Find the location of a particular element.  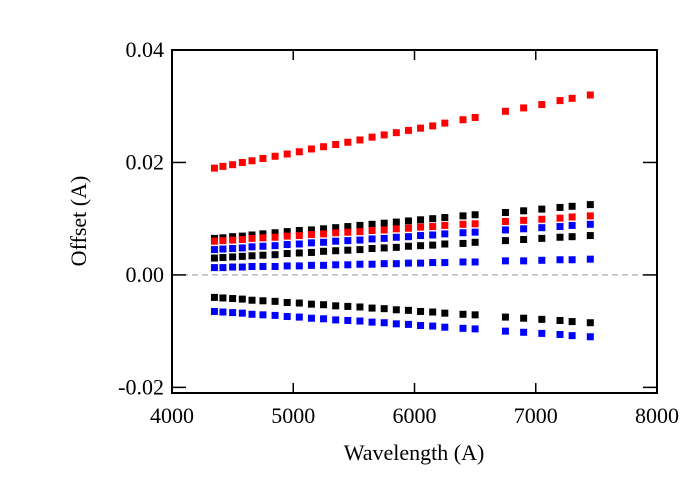

y-tick-label: 0.04 is located at coordinates (145, 49).